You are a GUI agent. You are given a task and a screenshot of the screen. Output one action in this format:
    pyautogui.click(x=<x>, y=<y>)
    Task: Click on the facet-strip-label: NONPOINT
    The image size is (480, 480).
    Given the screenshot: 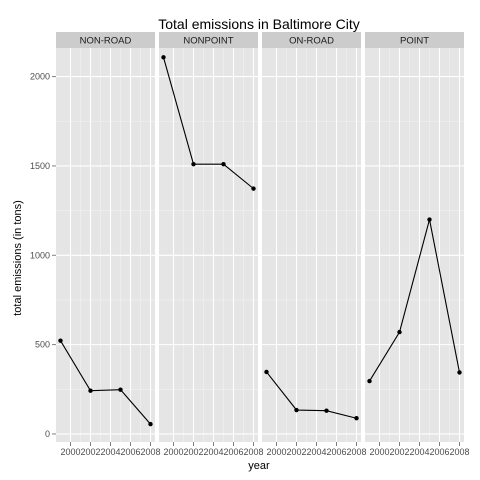 What is the action you would take?
    pyautogui.click(x=208, y=41)
    